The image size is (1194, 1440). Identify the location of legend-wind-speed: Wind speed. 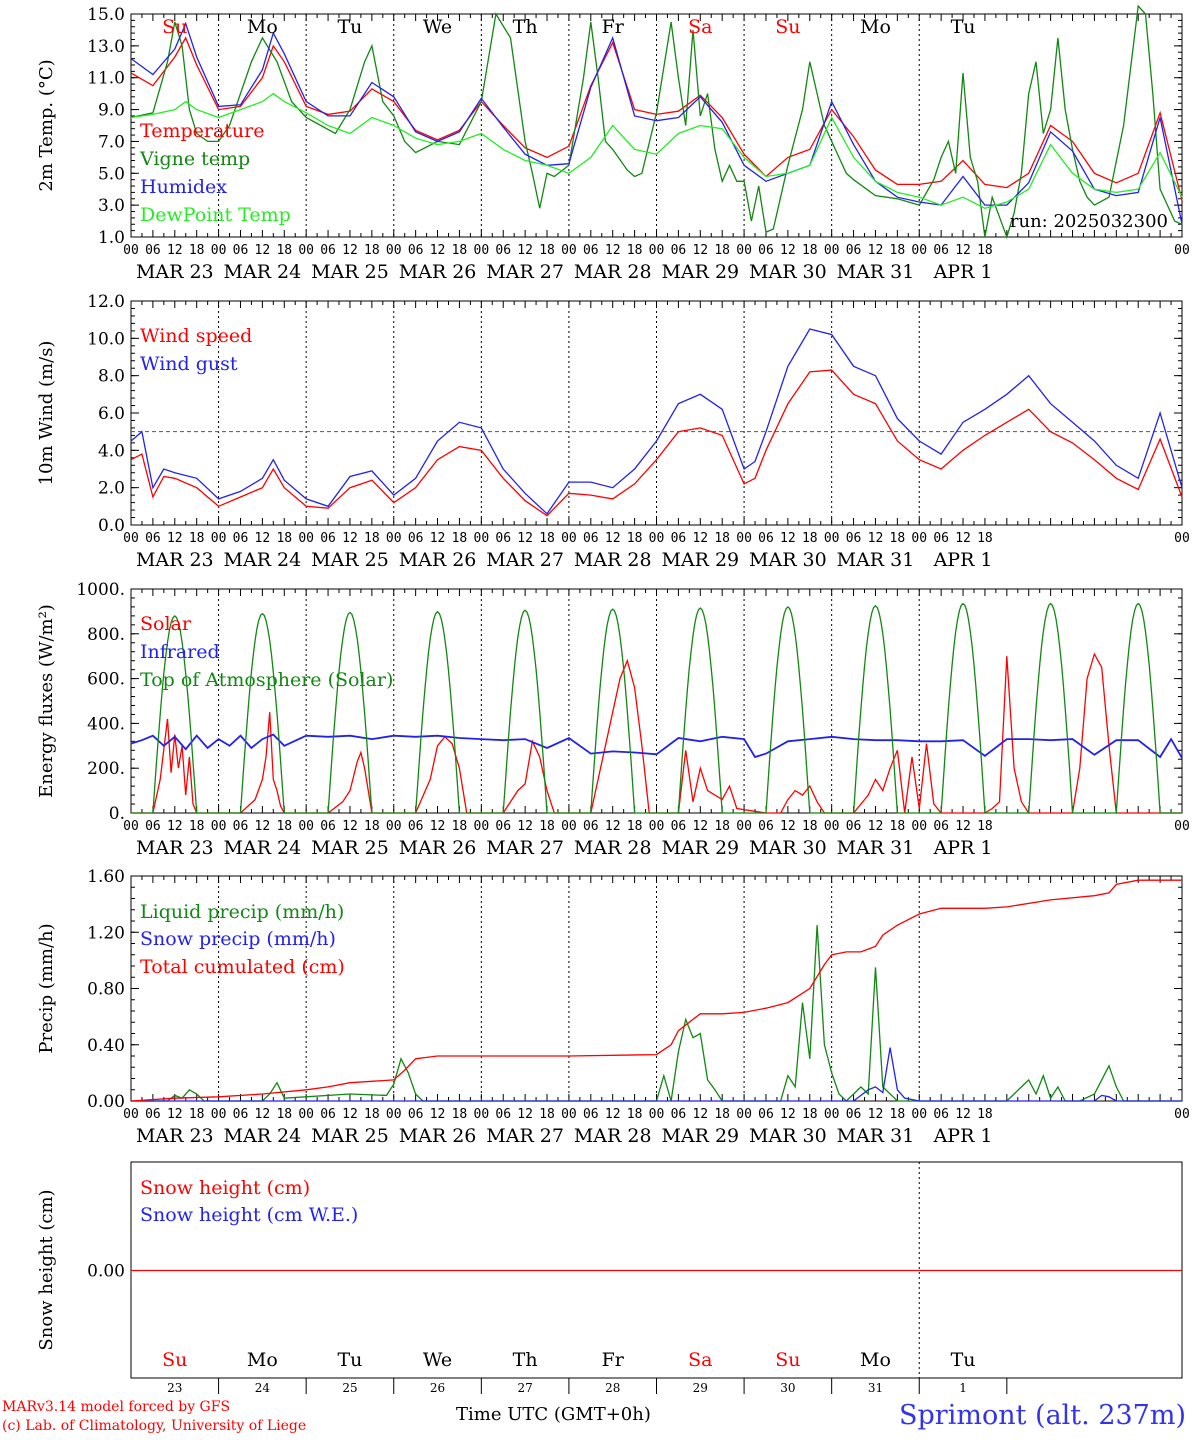
(196, 336).